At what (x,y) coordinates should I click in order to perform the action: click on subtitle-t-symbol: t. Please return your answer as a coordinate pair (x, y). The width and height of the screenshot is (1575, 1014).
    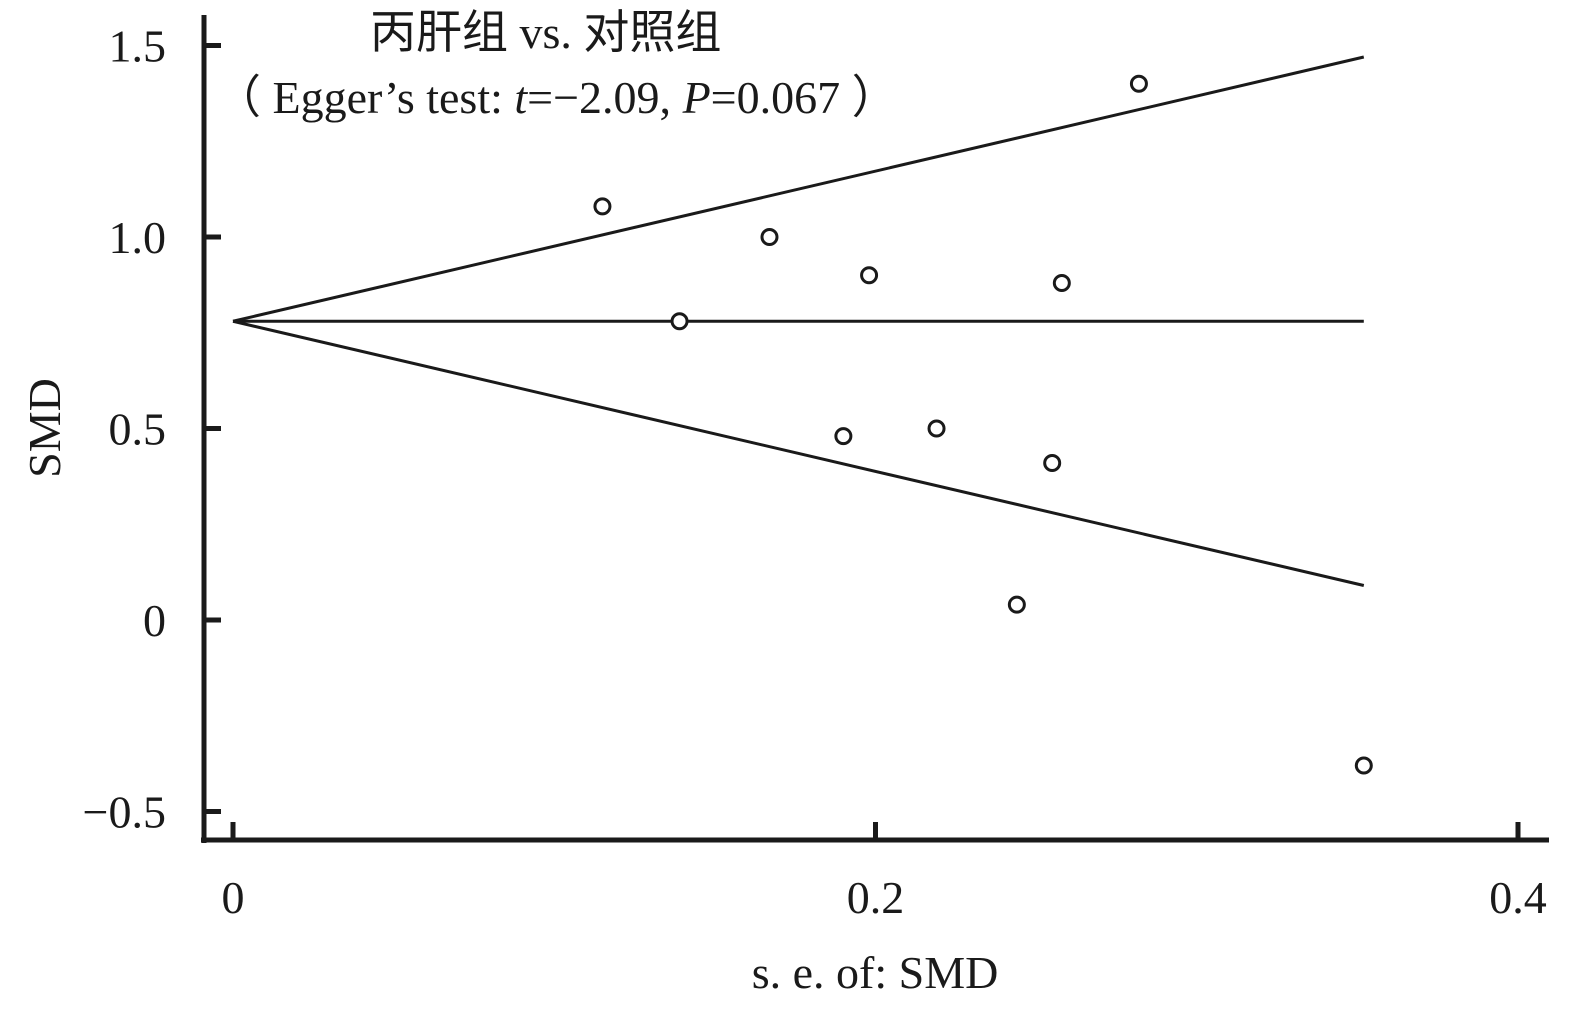
    Looking at the image, I should click on (521, 97).